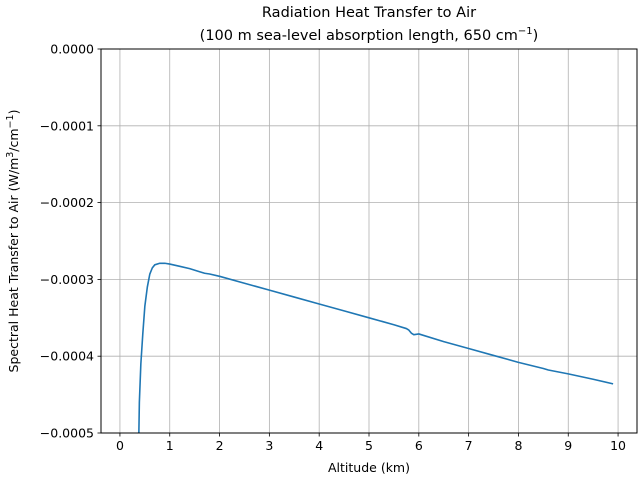 This screenshot has width=640, height=480. I want to click on y-tick-label: −0.0004, so click(67, 356).